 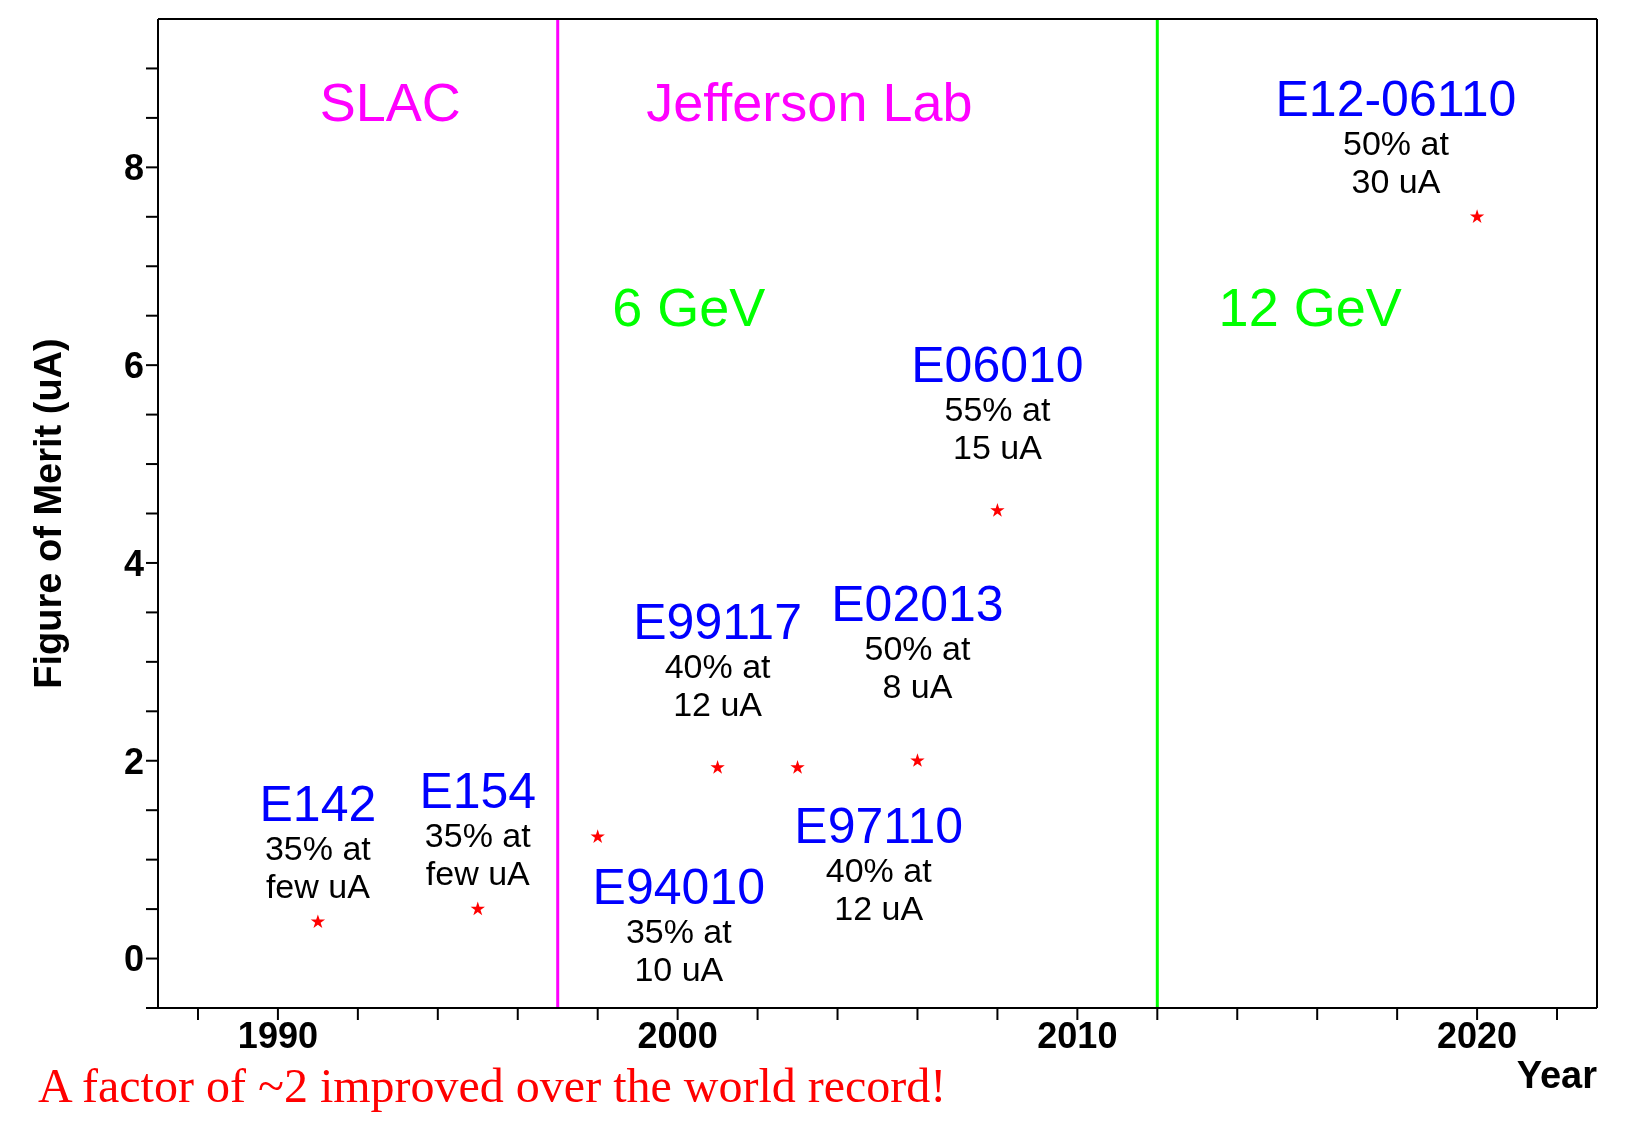 I want to click on annotation: E154 35% at few uA, so click(x=478, y=827).